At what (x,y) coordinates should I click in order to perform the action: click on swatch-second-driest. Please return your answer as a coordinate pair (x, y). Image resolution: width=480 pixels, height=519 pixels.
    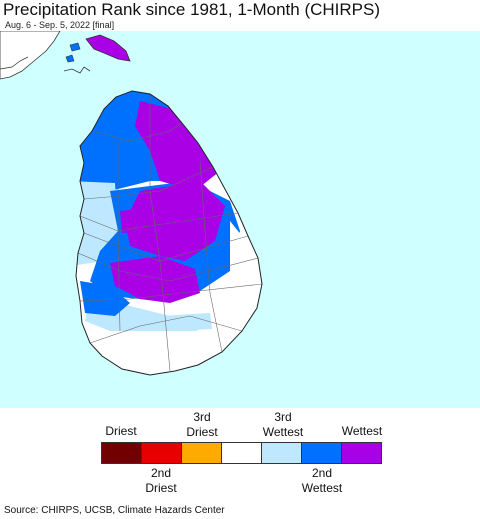
    Looking at the image, I should click on (162, 453).